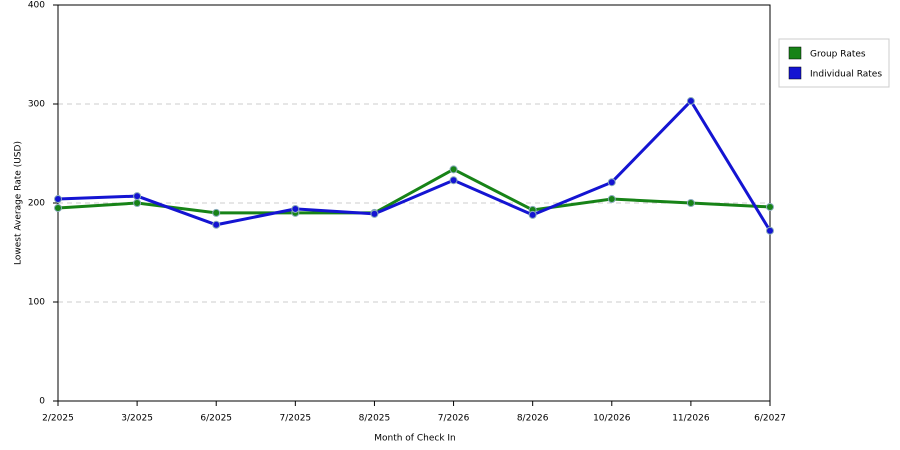  What do you see at coordinates (846, 75) in the screenshot?
I see `legend-label: Individual Rates` at bounding box center [846, 75].